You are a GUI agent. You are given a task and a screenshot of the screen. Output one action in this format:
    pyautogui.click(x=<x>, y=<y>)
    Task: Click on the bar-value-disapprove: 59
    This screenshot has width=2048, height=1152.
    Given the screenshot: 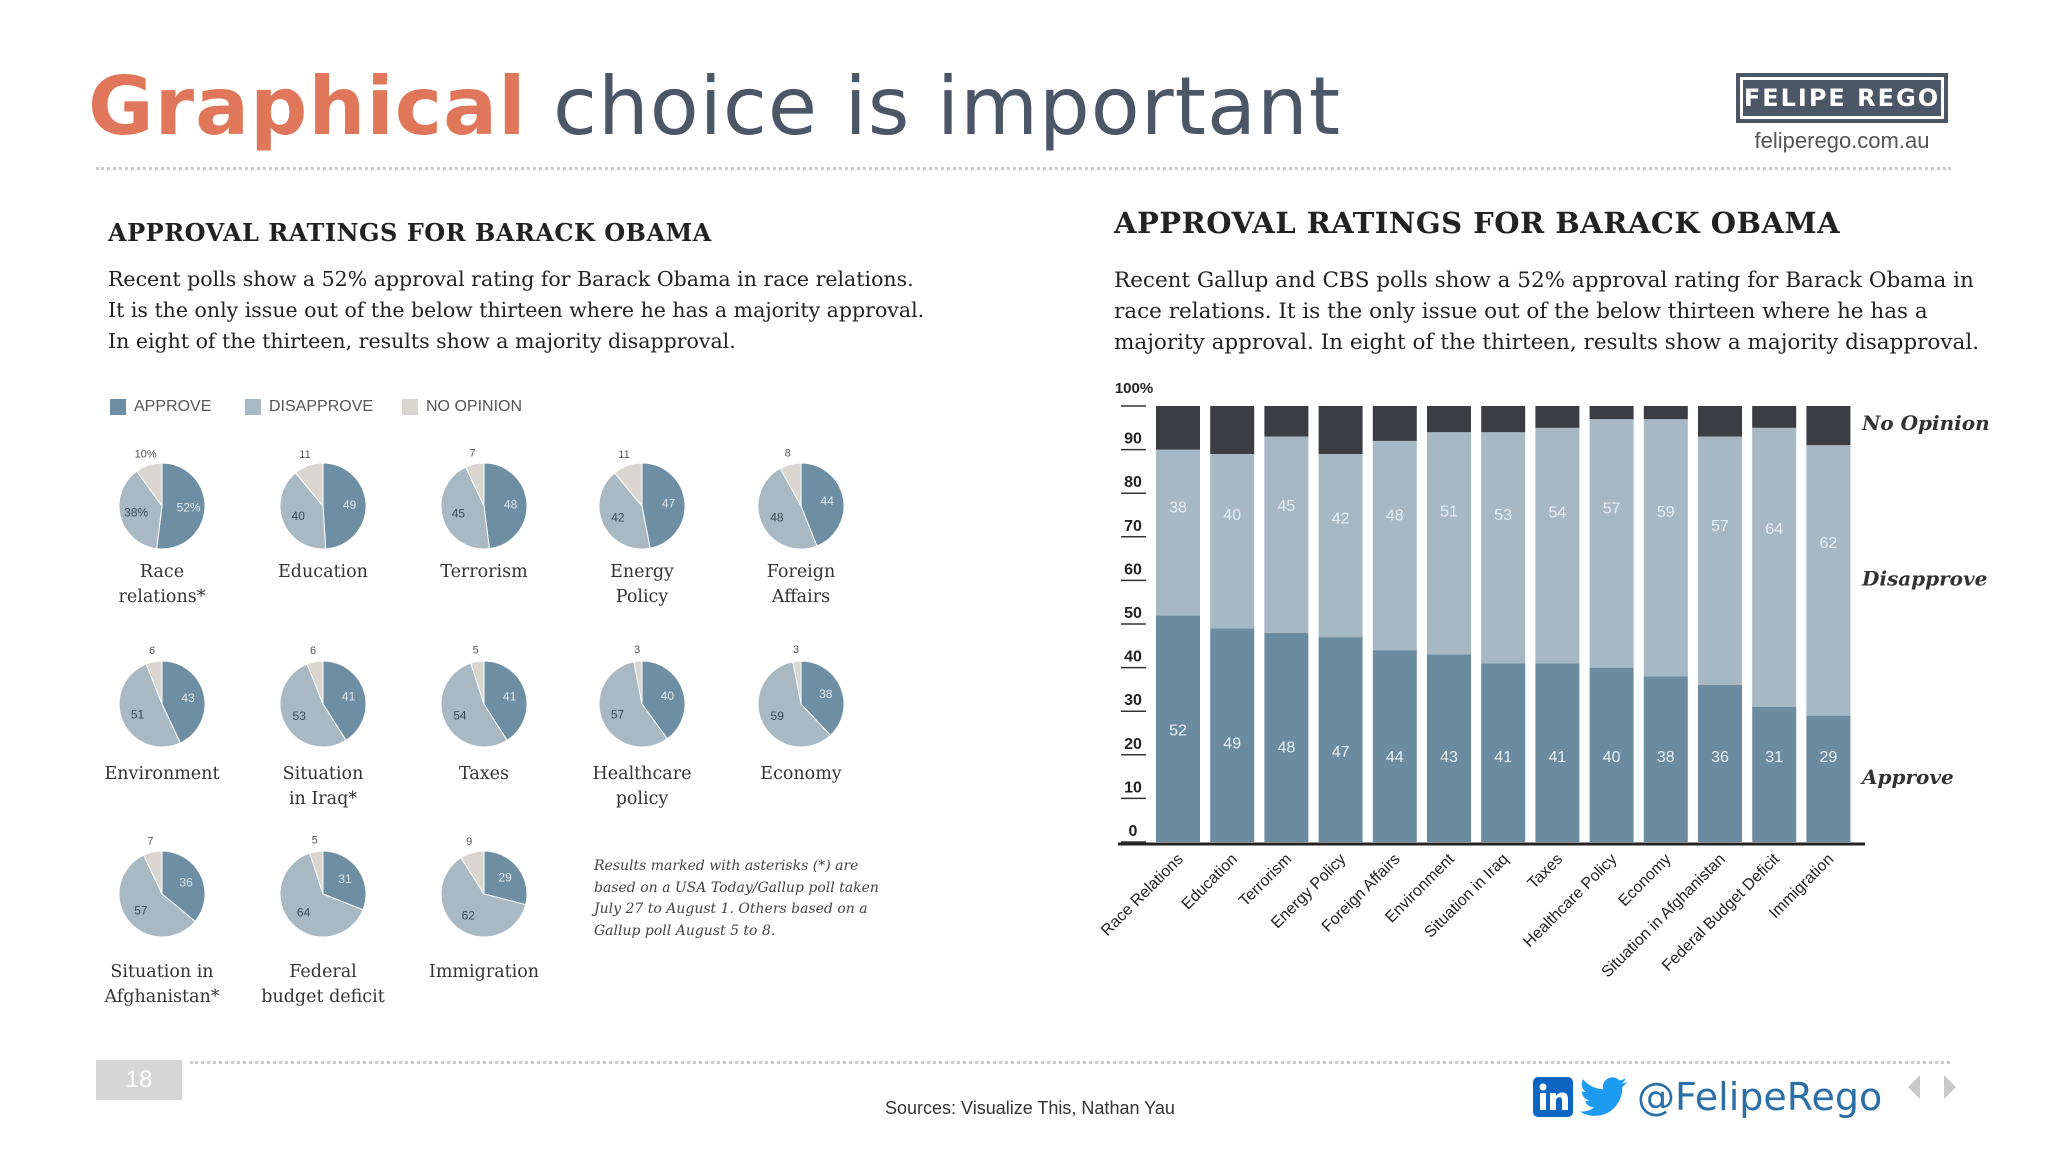 What is the action you would take?
    pyautogui.click(x=1666, y=512)
    